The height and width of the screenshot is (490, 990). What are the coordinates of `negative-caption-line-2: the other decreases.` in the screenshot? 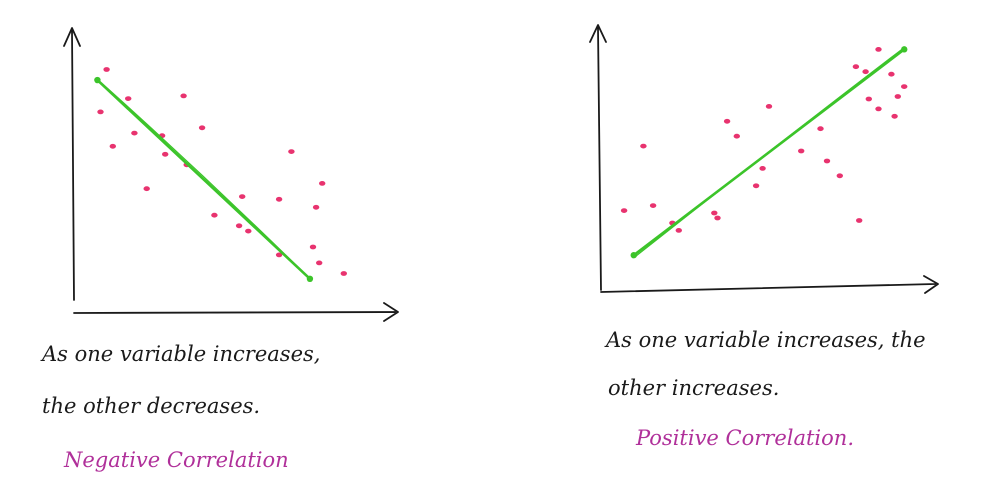 It's located at (151, 406).